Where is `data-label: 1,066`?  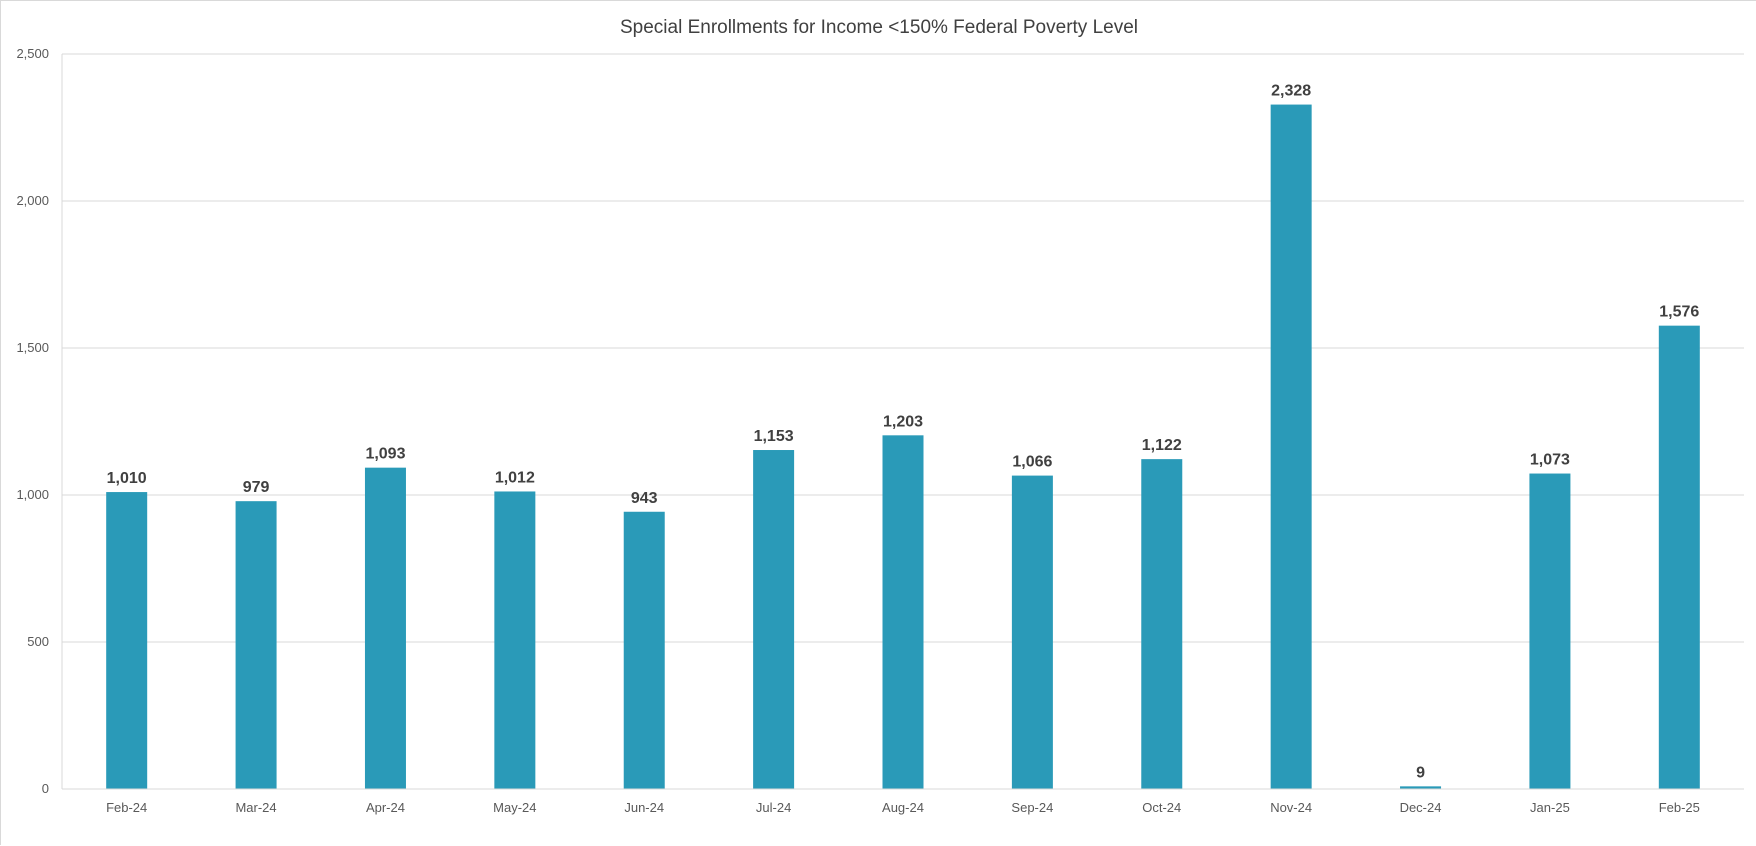 data-label: 1,066 is located at coordinates (1032, 462).